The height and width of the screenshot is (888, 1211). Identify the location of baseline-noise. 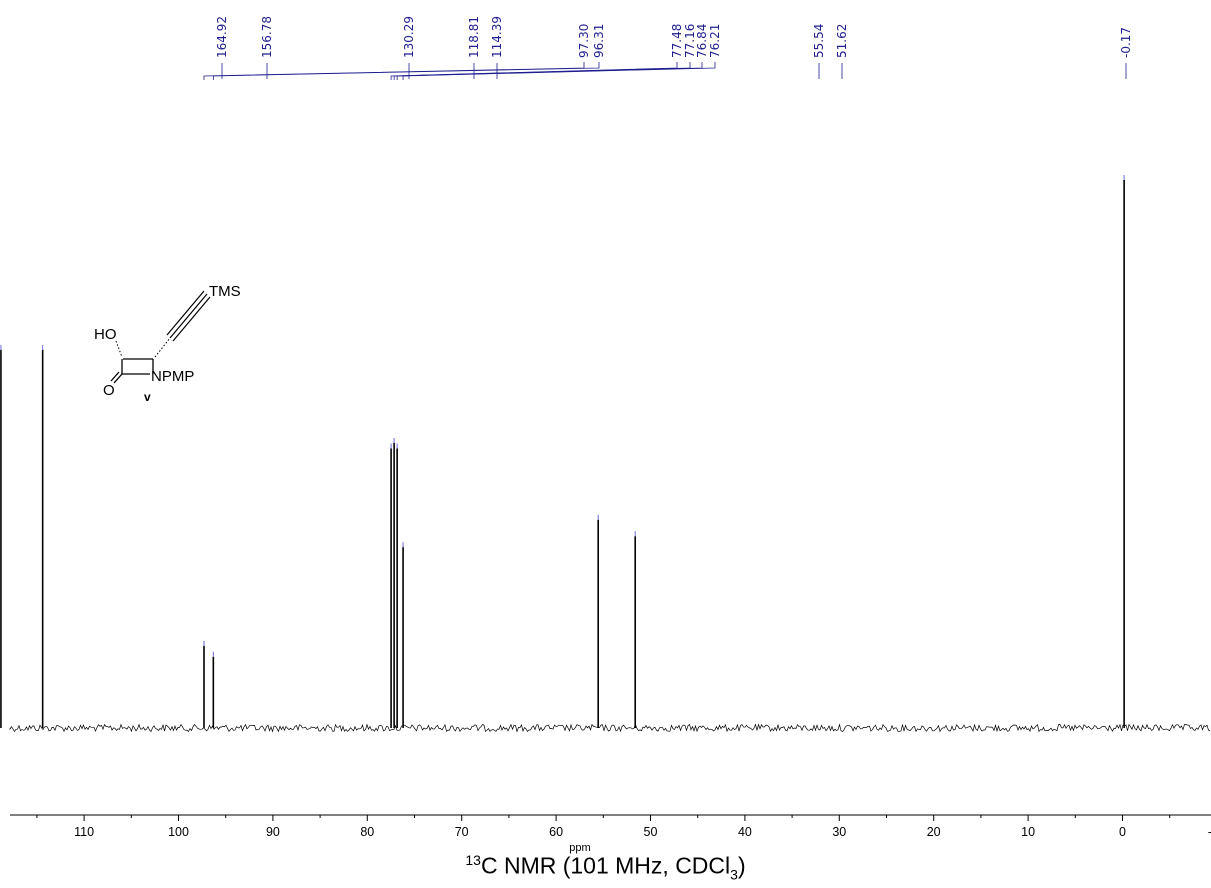
(610, 728).